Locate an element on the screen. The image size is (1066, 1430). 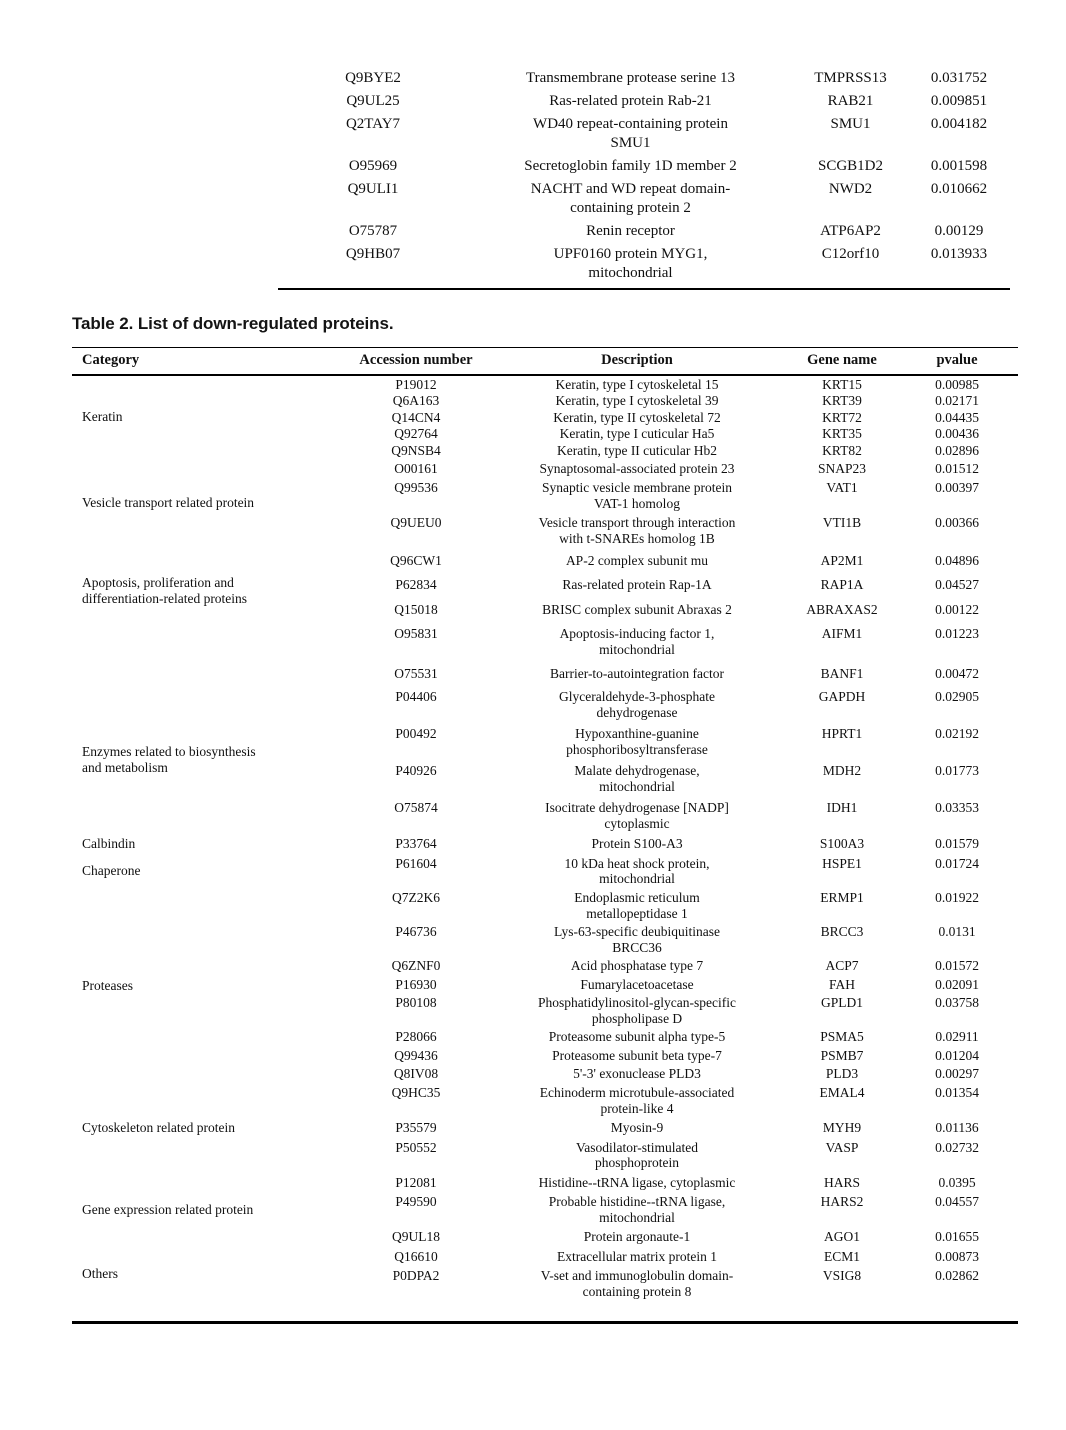
accession-cell: Q8IV08 is located at coordinates (416, 1073).